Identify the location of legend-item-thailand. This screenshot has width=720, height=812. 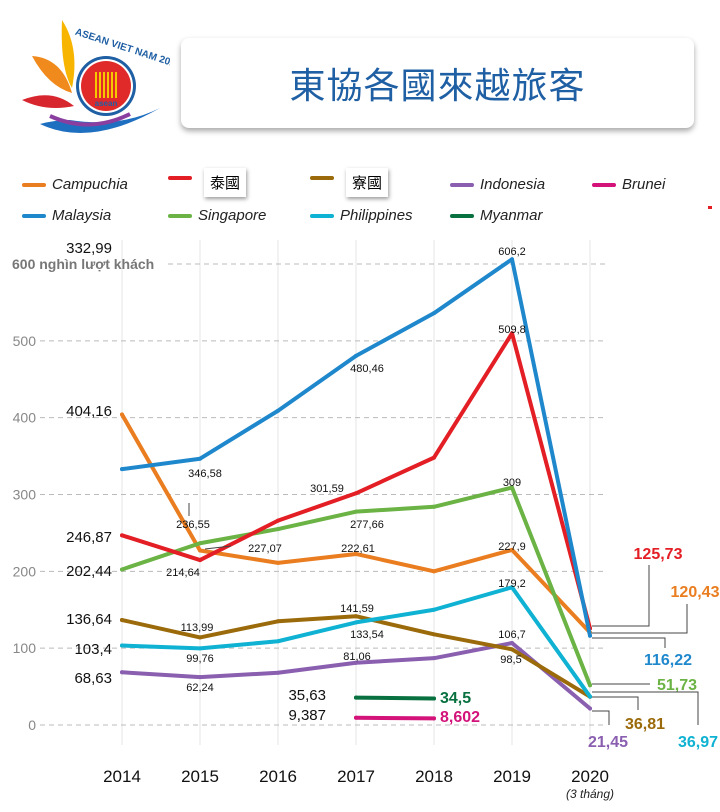
(183, 178).